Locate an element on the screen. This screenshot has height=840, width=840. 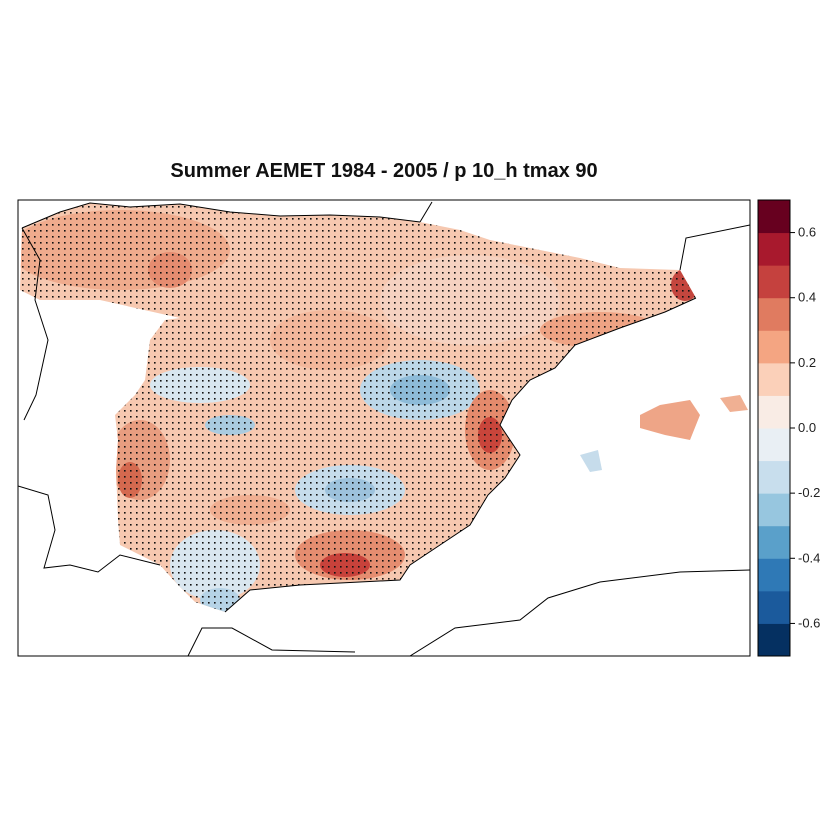
colorbar-ticks: -0.6 -0.4 -0.2 0.0 0.2 0.4 0.6 is located at coordinates (805, 427).